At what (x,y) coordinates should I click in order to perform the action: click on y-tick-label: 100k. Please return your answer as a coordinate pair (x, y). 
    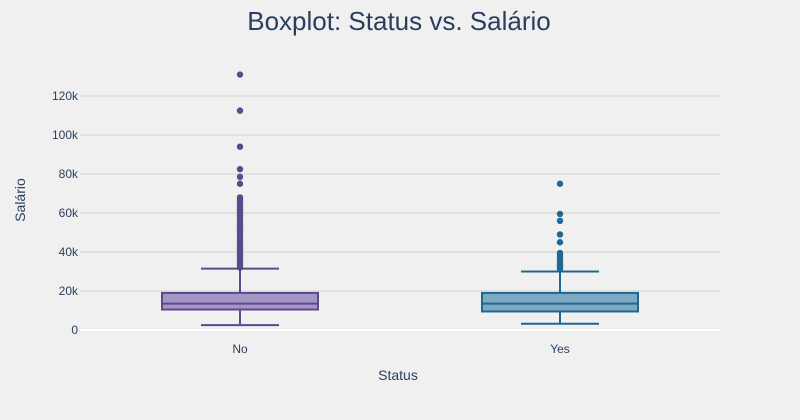
    Looking at the image, I should click on (65, 135).